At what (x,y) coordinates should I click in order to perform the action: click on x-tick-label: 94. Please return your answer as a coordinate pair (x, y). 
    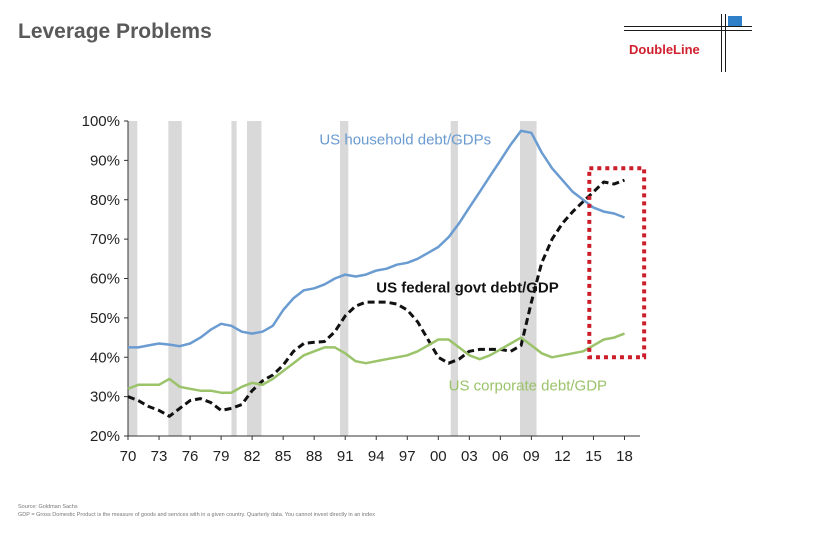
    Looking at the image, I should click on (376, 456).